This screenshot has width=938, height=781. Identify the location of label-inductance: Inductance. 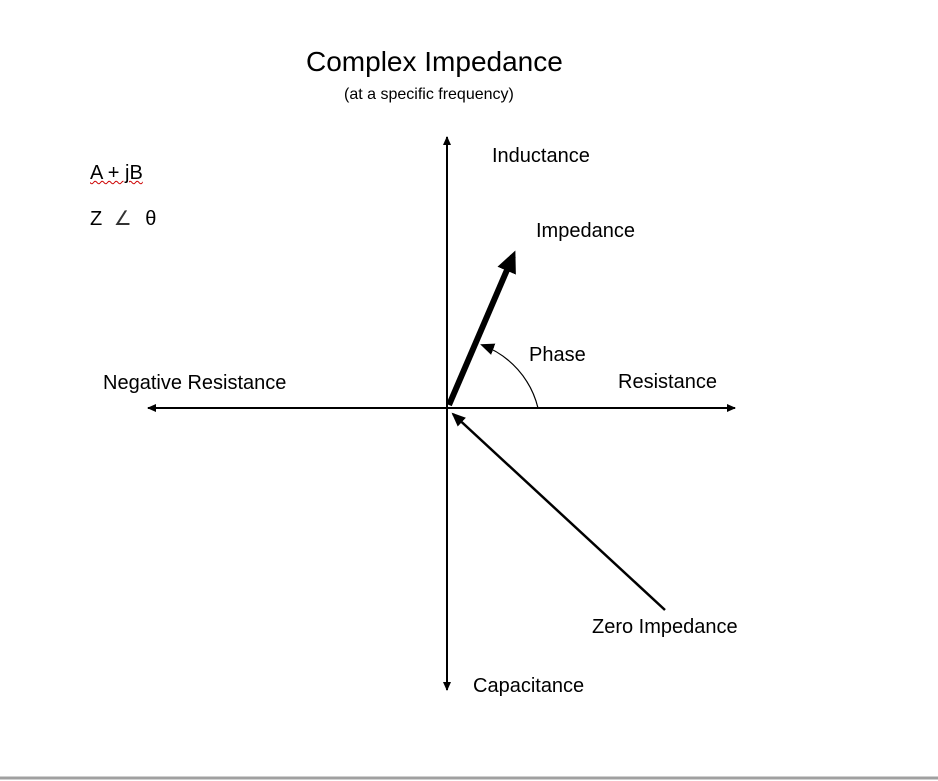
(541, 156).